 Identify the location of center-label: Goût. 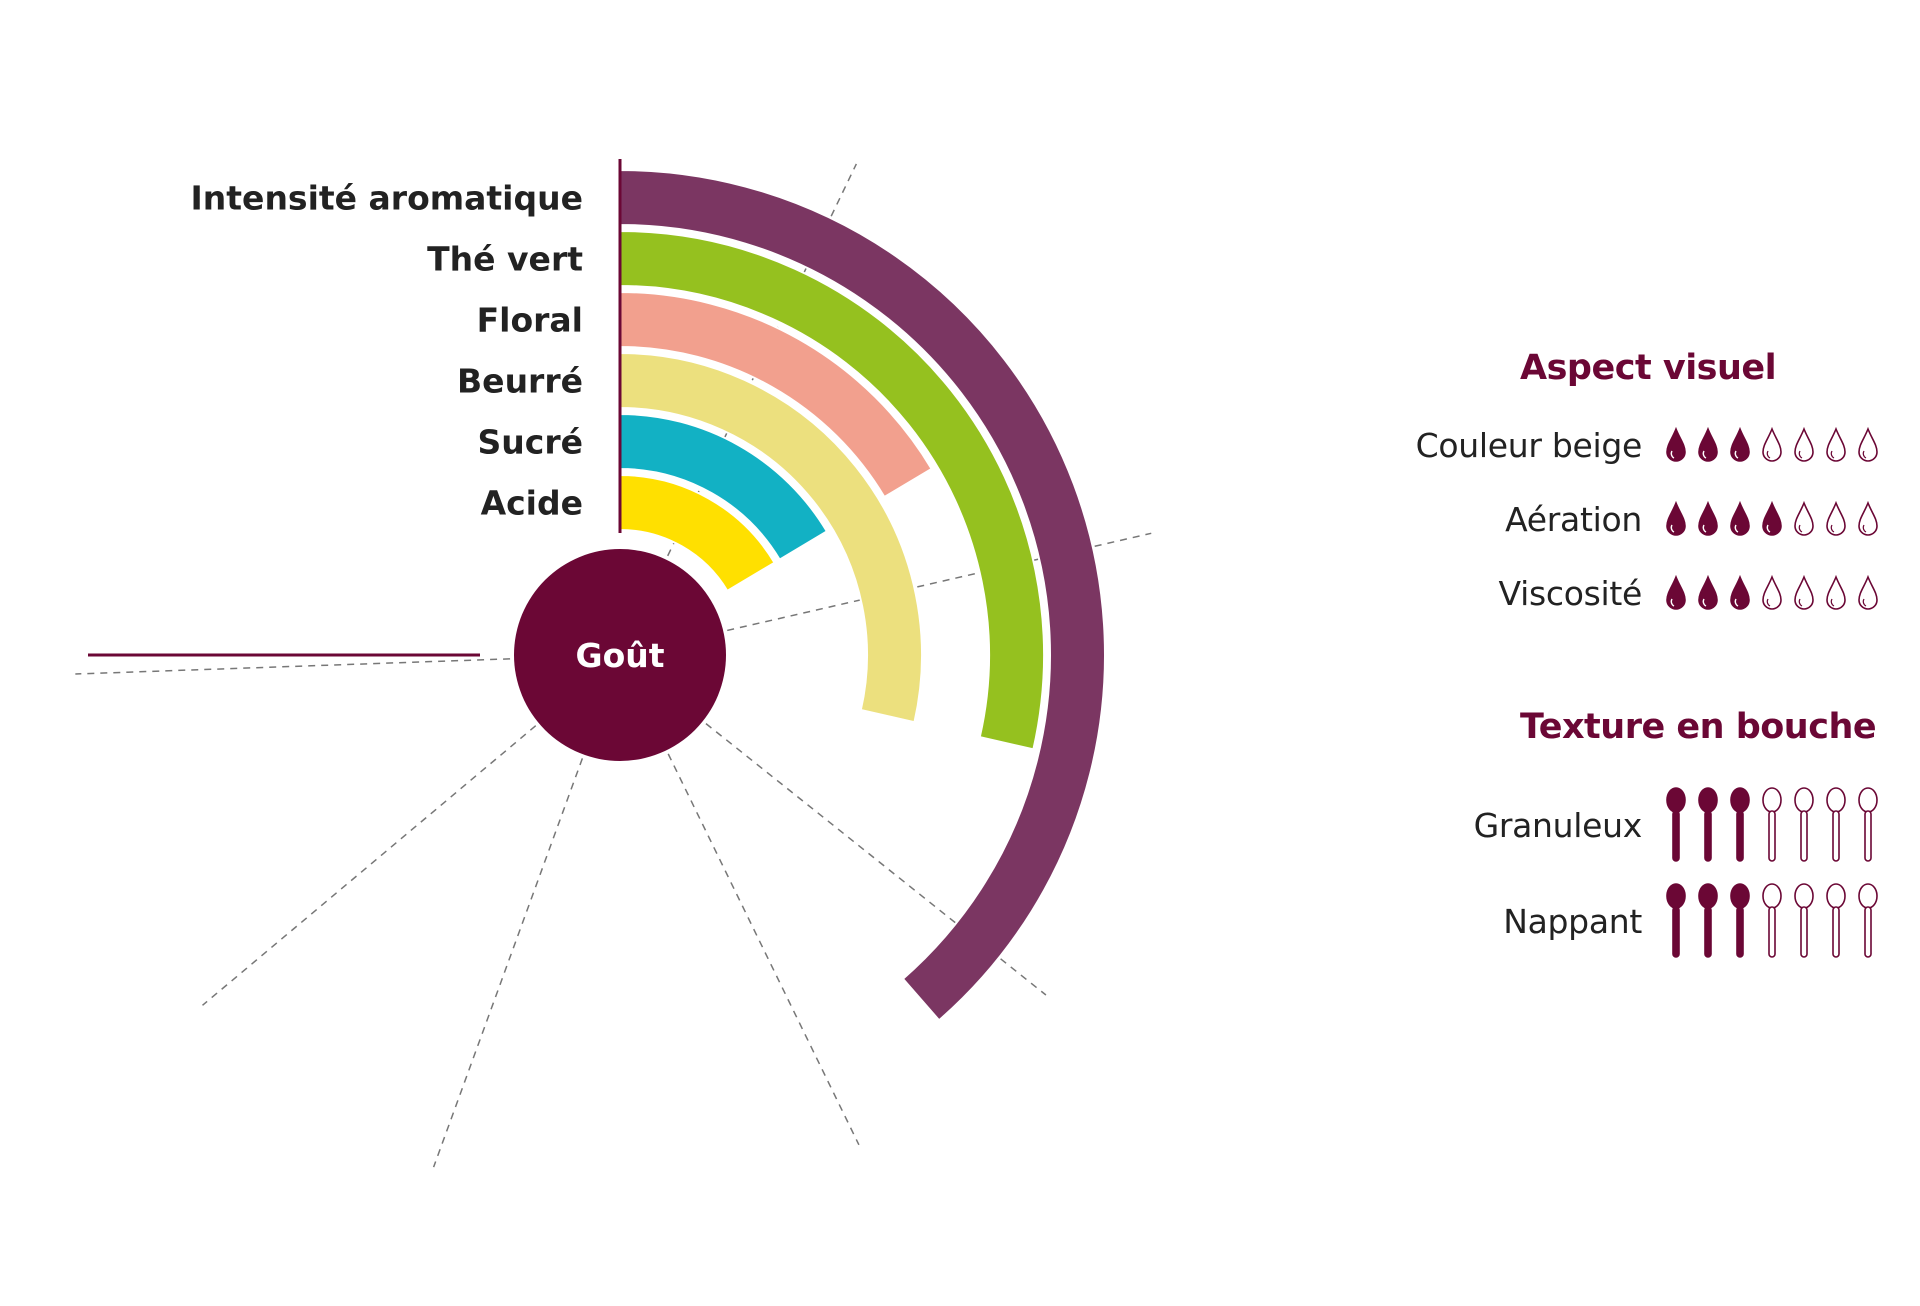
(619, 655).